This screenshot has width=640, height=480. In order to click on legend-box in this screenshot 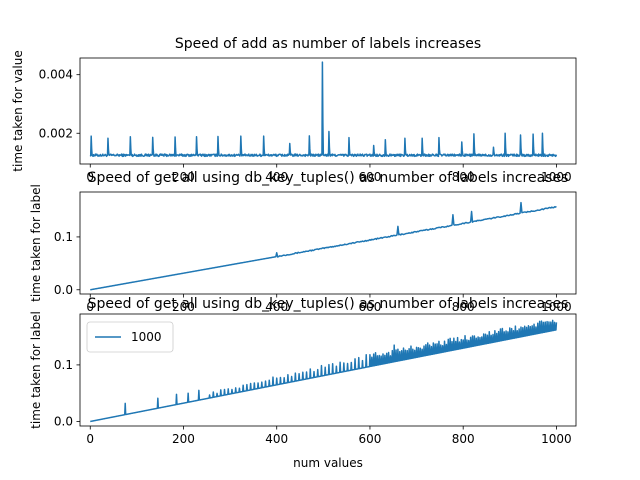, I will do `click(130, 337)`.